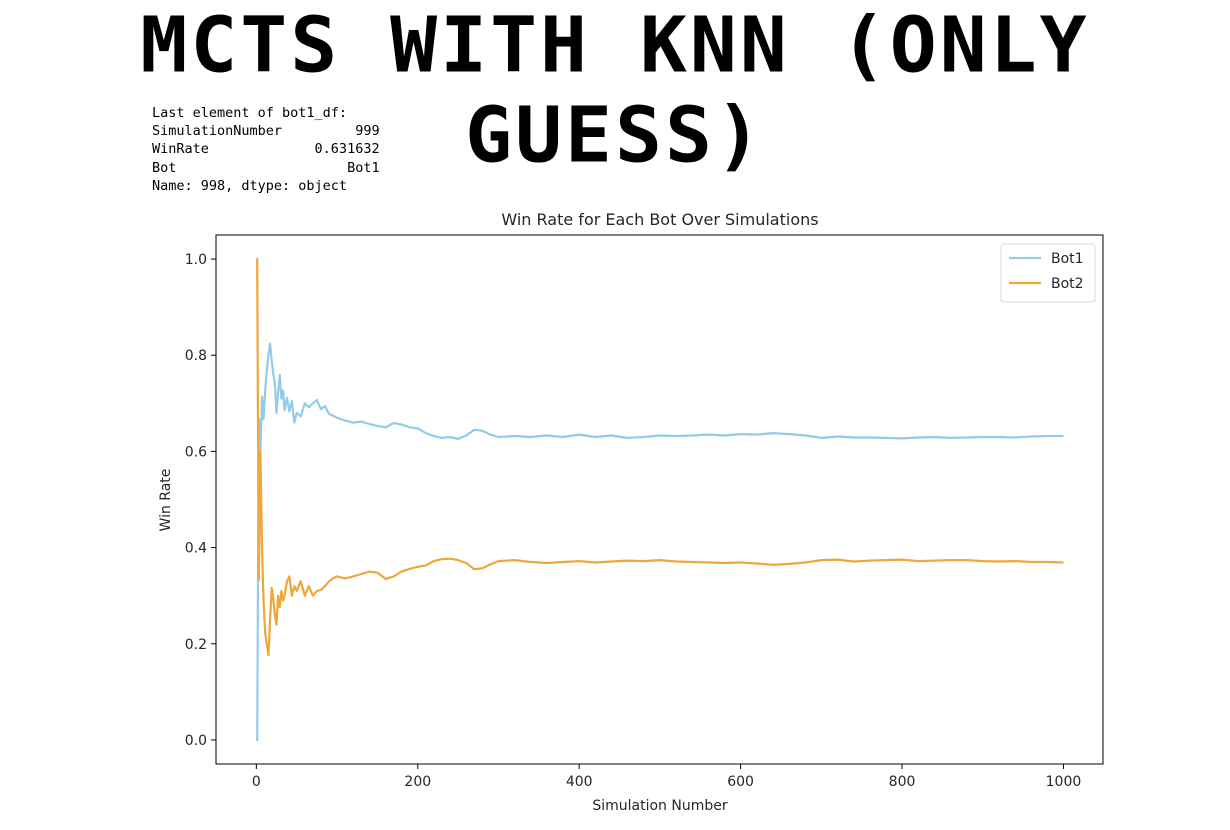  What do you see at coordinates (200, 500) in the screenshot?
I see `y-axis: 0.0 0.2 0.4 0.6 0.8 1.0` at bounding box center [200, 500].